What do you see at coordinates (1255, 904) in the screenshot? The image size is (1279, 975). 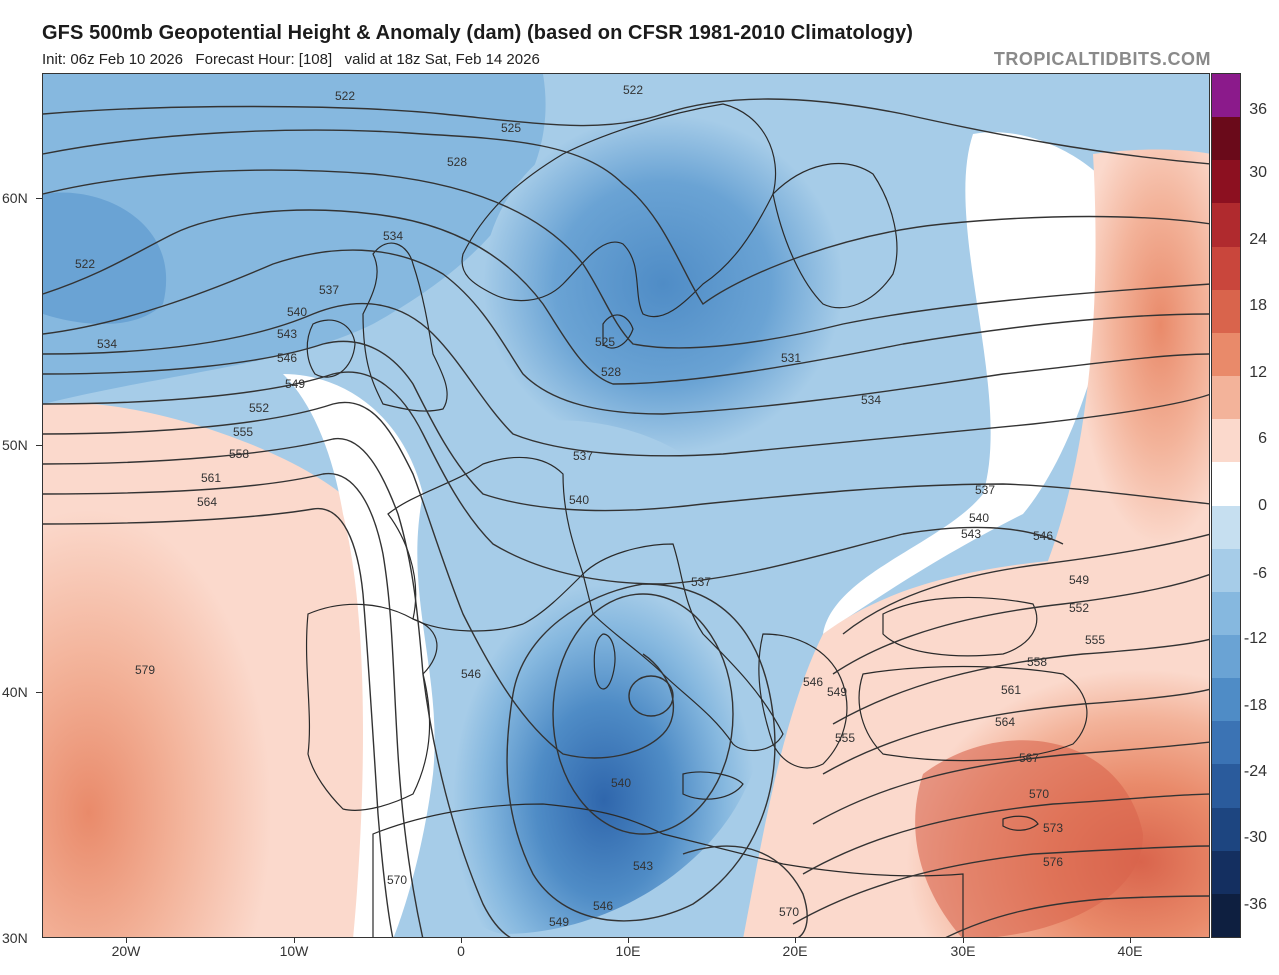 I see `colorbar-label: -36` at bounding box center [1255, 904].